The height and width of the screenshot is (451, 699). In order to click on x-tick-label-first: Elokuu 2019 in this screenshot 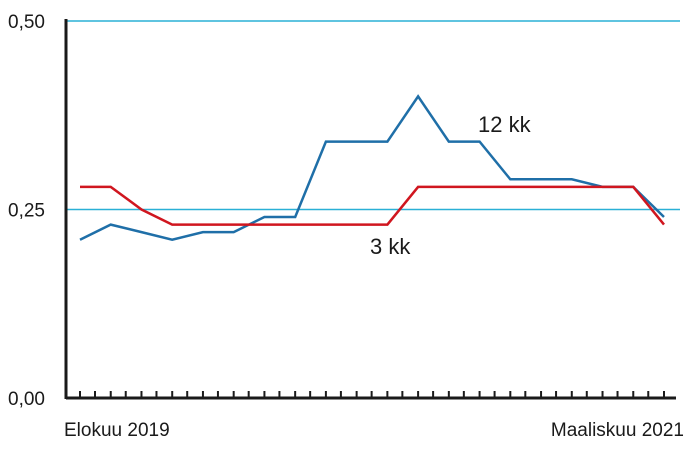, I will do `click(117, 430)`.